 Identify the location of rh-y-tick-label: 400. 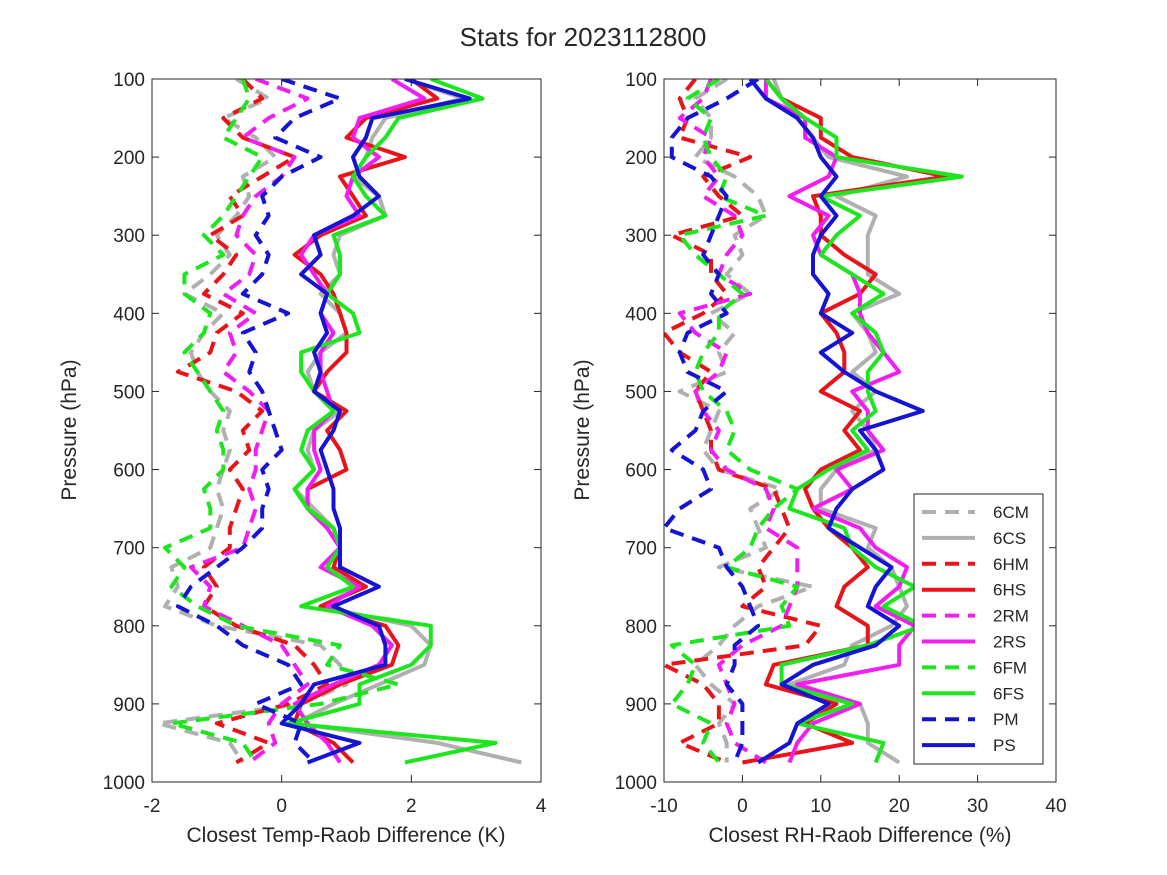
(641, 314).